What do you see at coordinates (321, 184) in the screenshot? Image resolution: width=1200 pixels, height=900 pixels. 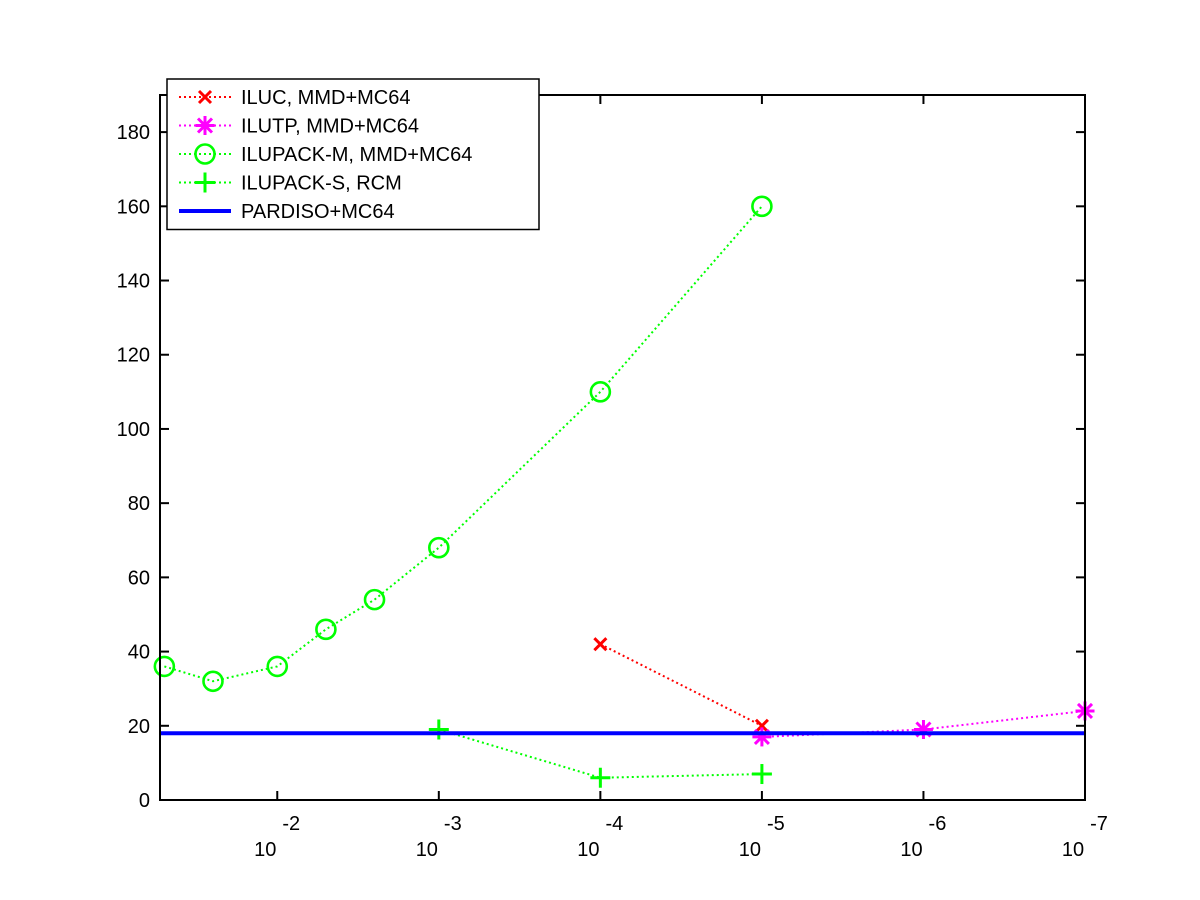 I see `legend-label: ILUPACK-S, RCM` at bounding box center [321, 184].